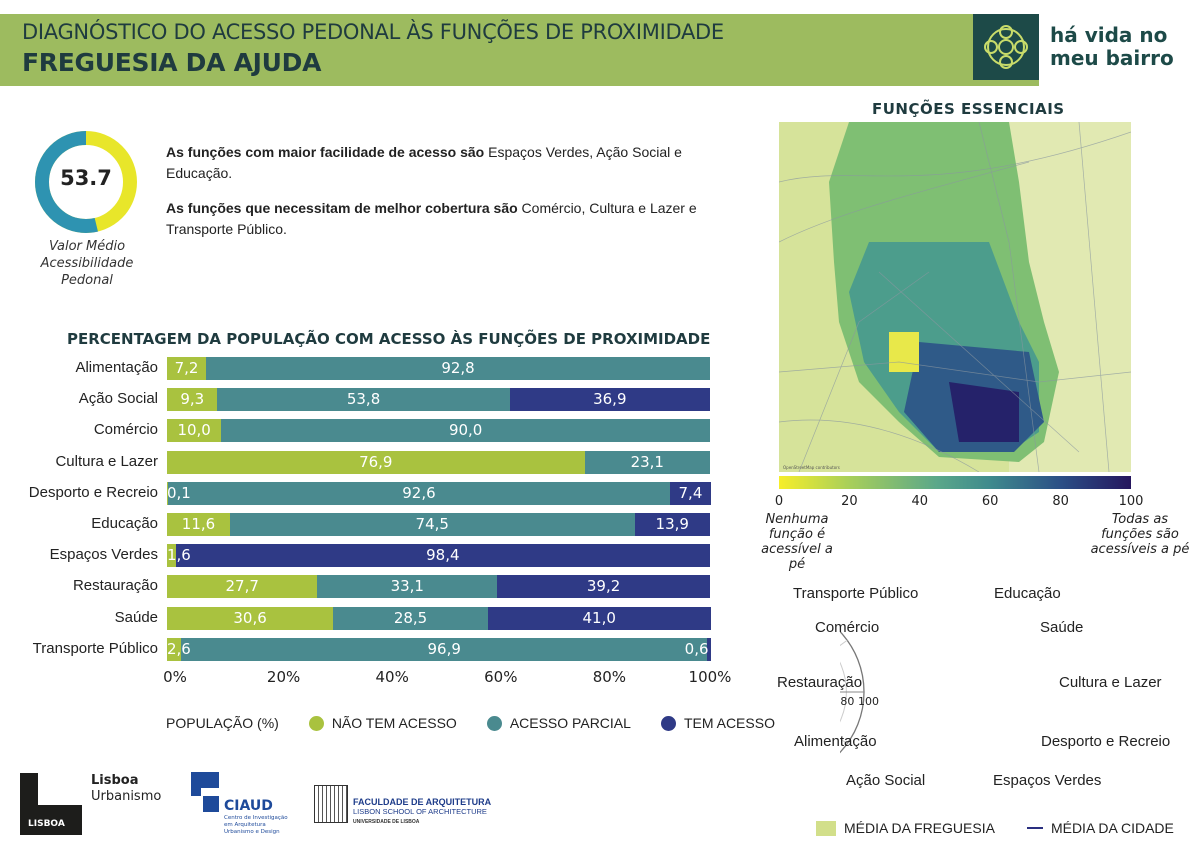 This screenshot has height=849, width=1200. I want to click on bar-data-label: 36,9, so click(610, 399).